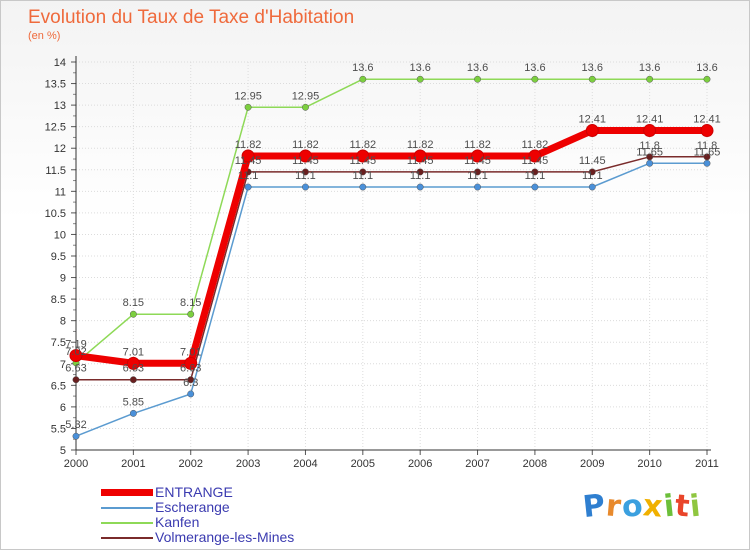  What do you see at coordinates (649, 464) in the screenshot?
I see `x-tick-label: 2010` at bounding box center [649, 464].